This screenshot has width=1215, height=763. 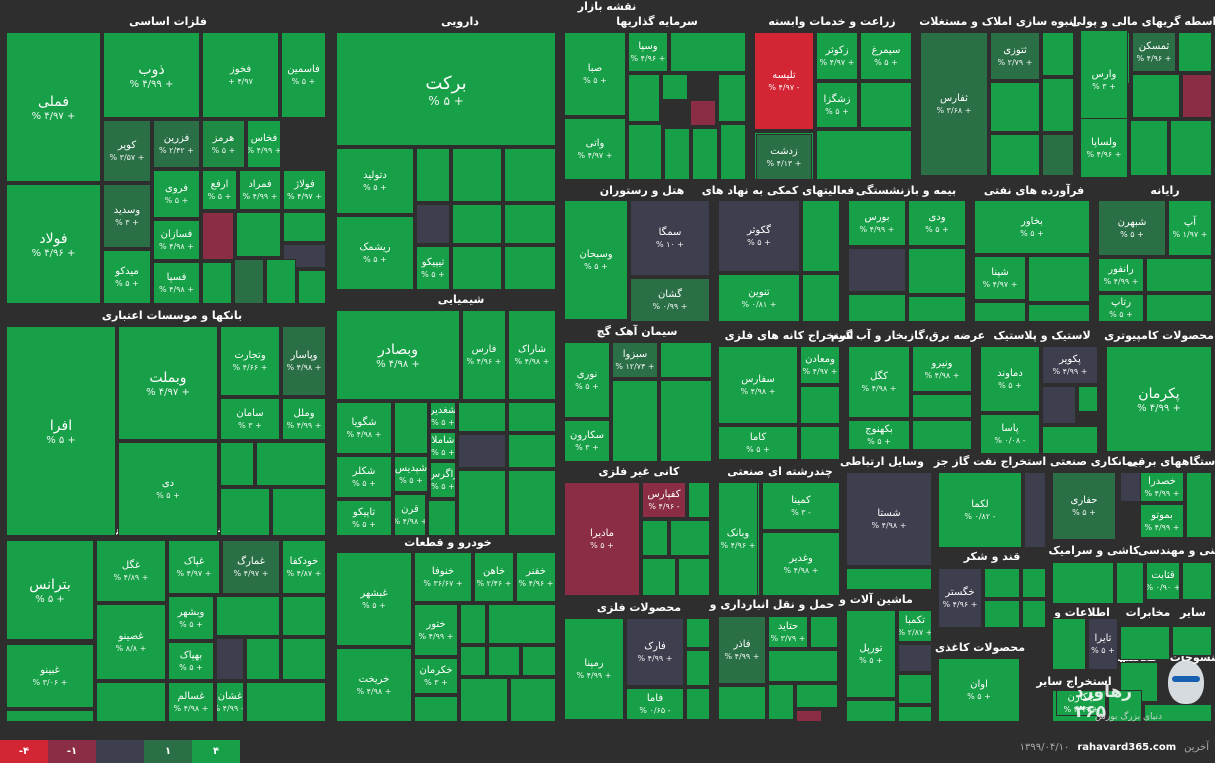 I want to click on stock-tile: هرمز % ۵ +, so click(x=223, y=144).